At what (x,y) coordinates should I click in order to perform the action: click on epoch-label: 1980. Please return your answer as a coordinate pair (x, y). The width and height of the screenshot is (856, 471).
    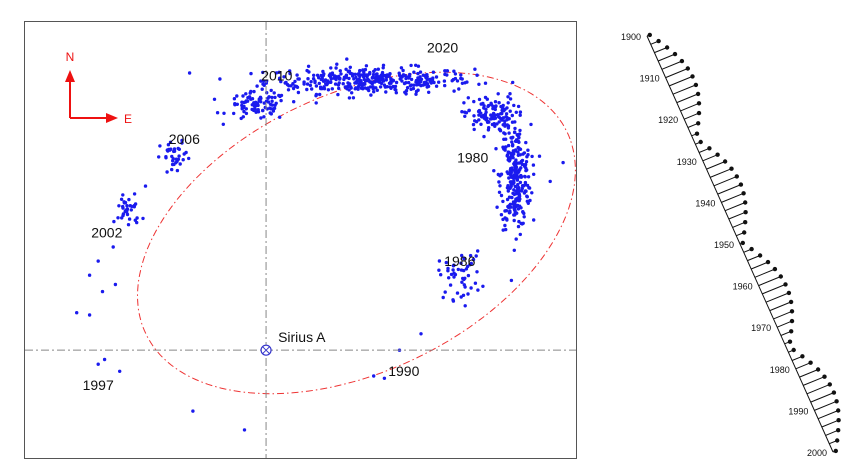
    Looking at the image, I should click on (472, 158).